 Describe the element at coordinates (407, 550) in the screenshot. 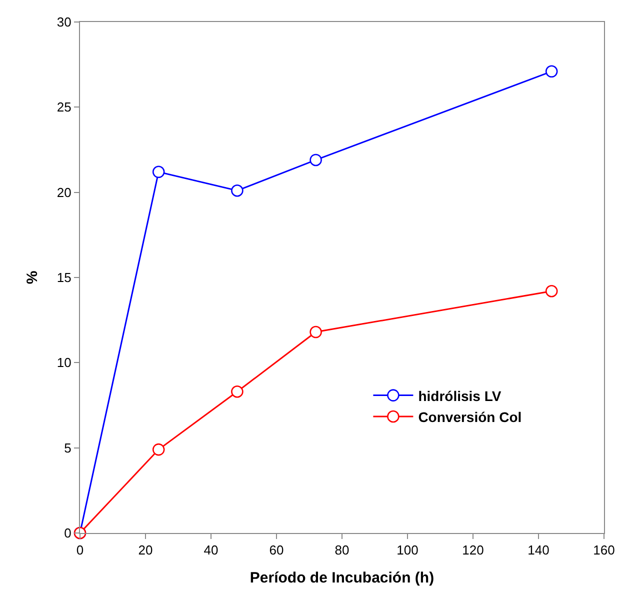

I see `x-tick-label: 100` at that location.